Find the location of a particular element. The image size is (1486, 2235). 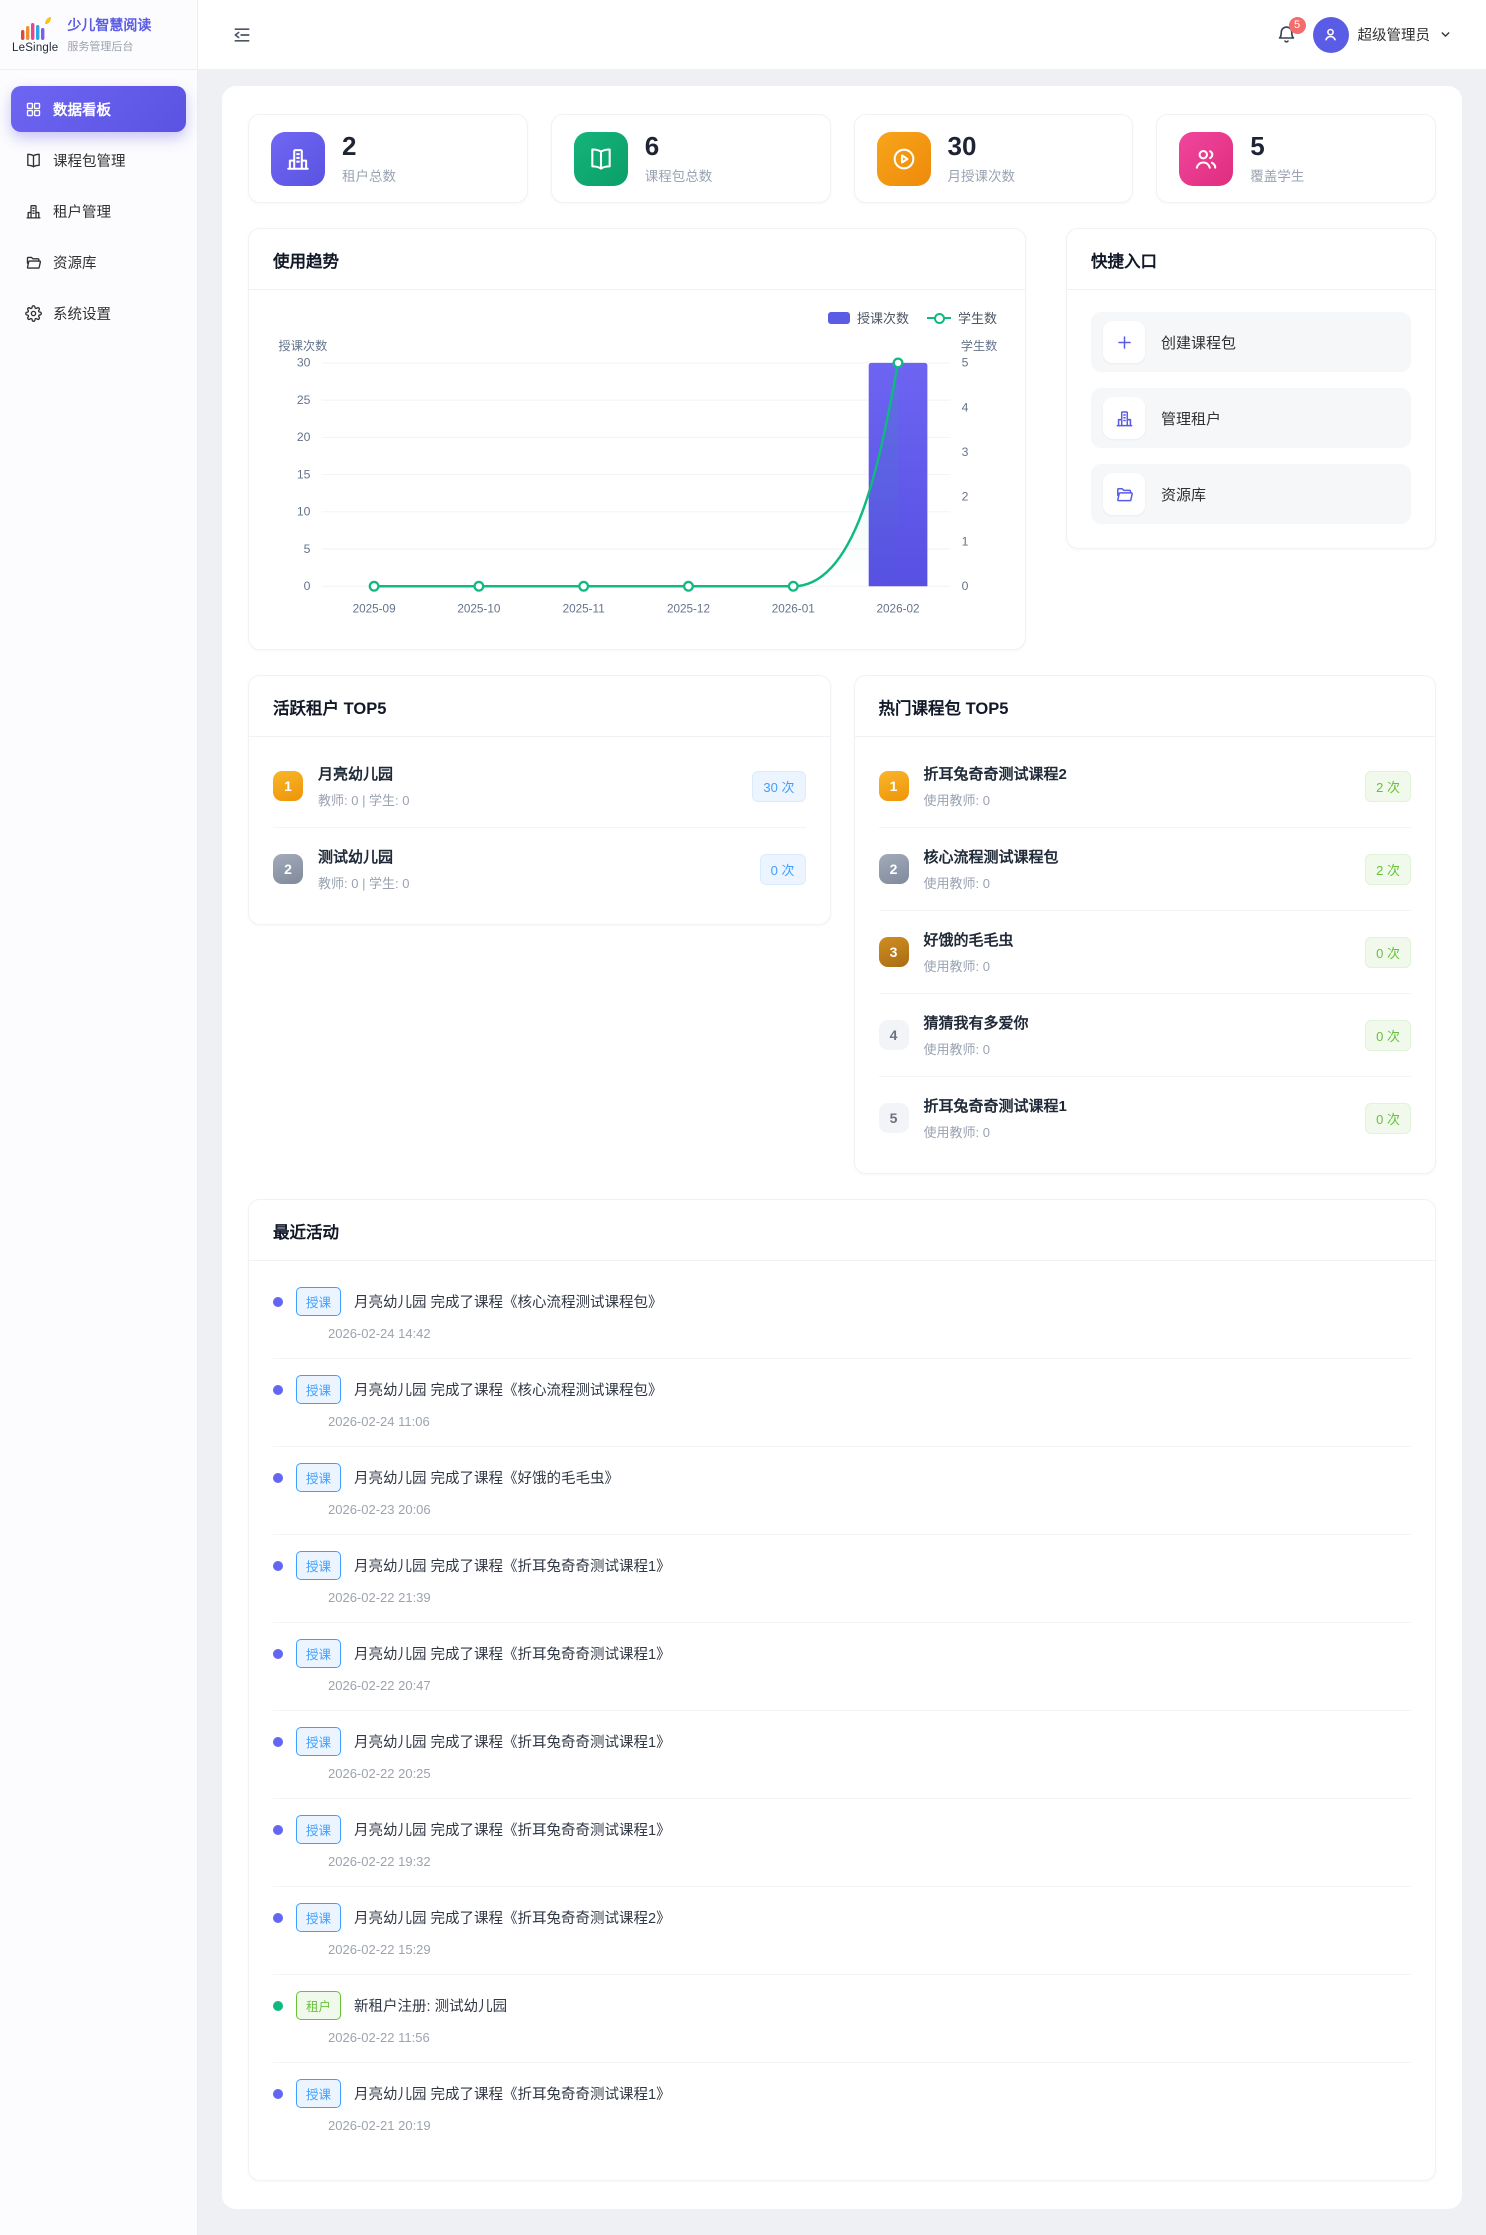

grid-icon is located at coordinates (33, 109).